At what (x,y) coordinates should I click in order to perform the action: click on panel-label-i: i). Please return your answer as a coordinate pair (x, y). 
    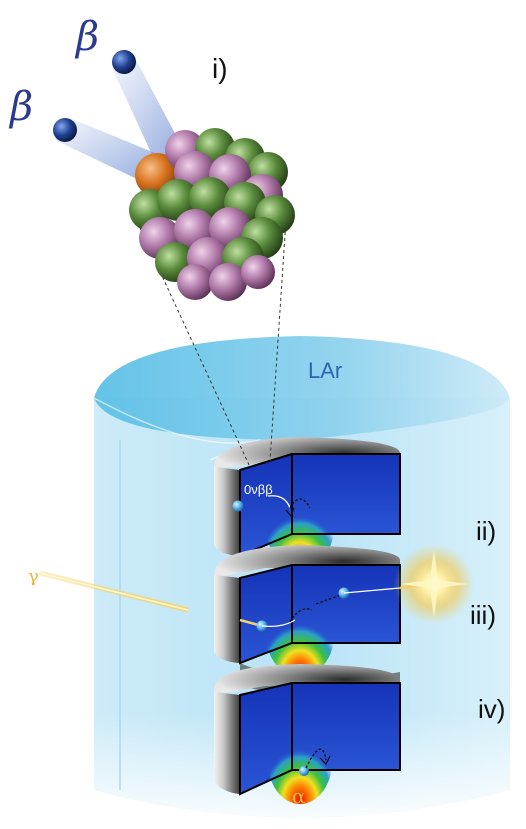
    Looking at the image, I should click on (220, 68).